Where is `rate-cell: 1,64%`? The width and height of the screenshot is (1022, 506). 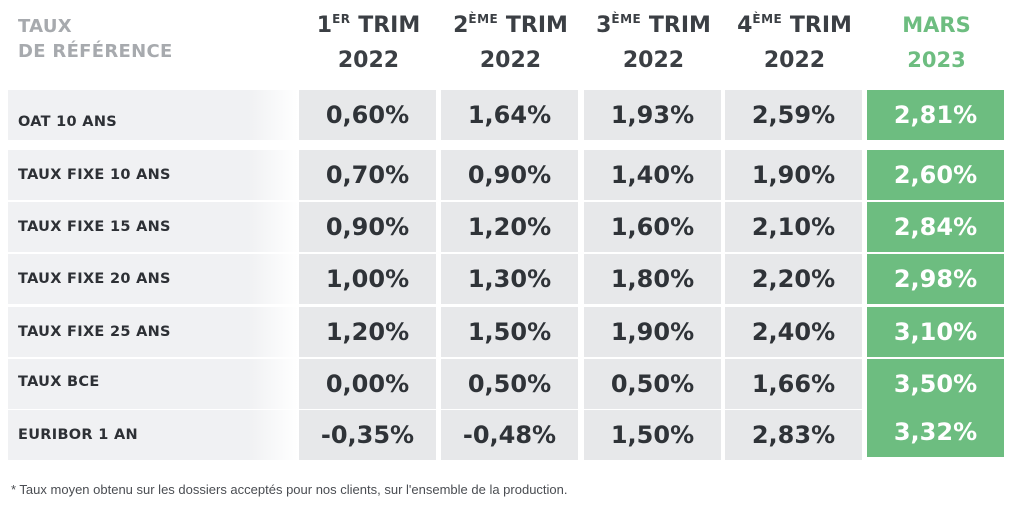 rate-cell: 1,64% is located at coordinates (509, 115).